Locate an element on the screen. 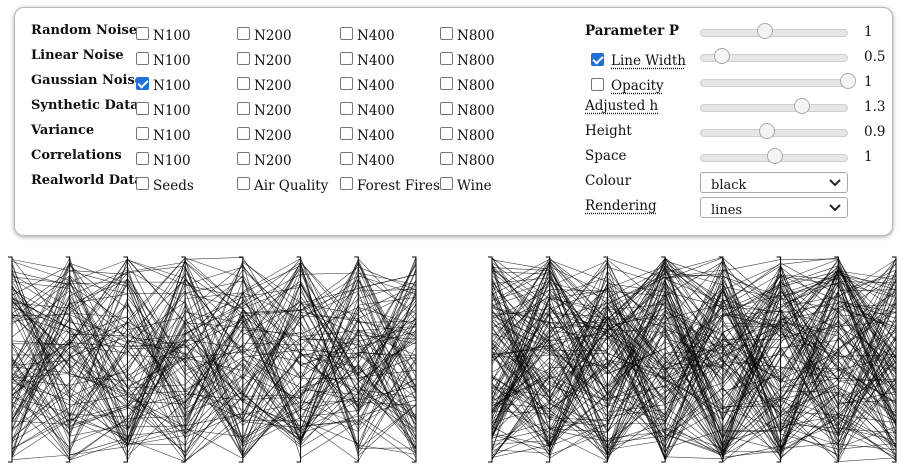  parameter-p-slider is located at coordinates (774, 31).